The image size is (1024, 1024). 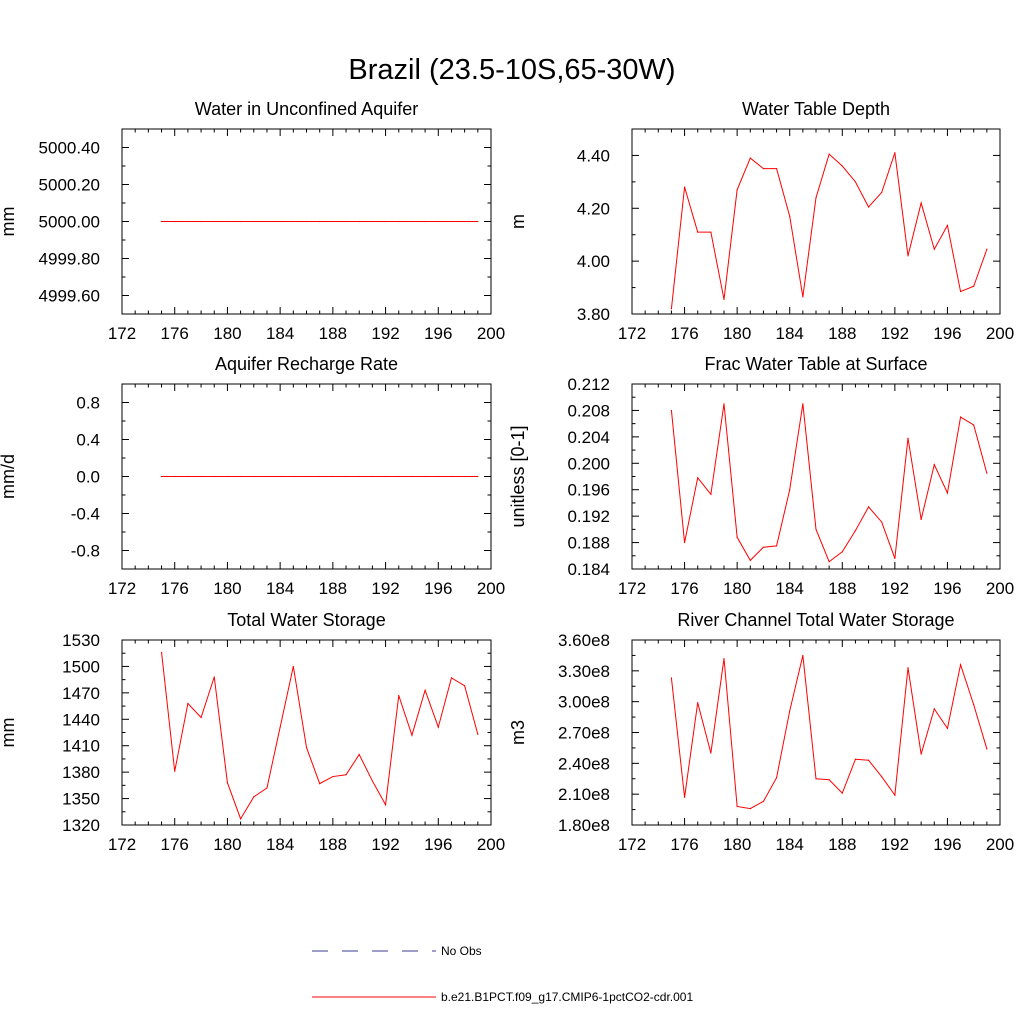 I want to click on y-tick-label: 5000.00, so click(x=69, y=222).